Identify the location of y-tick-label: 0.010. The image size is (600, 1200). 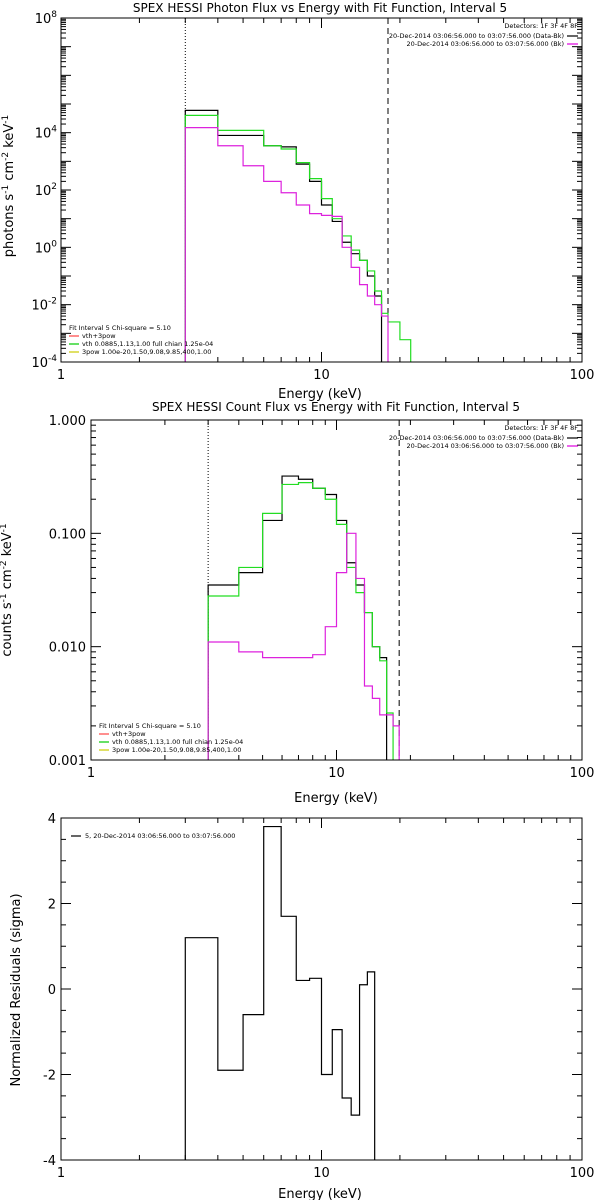
(67, 648).